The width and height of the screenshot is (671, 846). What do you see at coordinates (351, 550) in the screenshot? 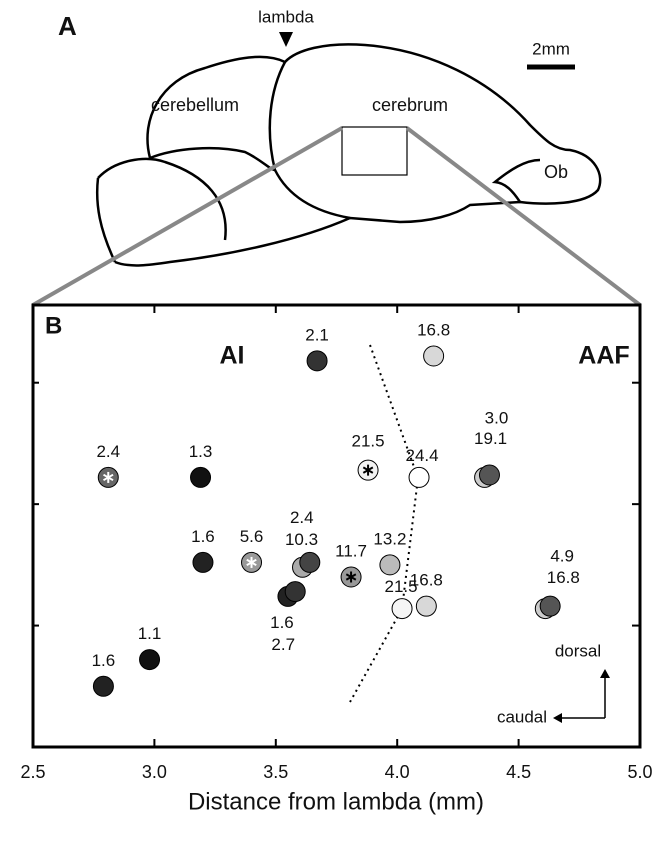
I see `data-label: 11.7` at bounding box center [351, 550].